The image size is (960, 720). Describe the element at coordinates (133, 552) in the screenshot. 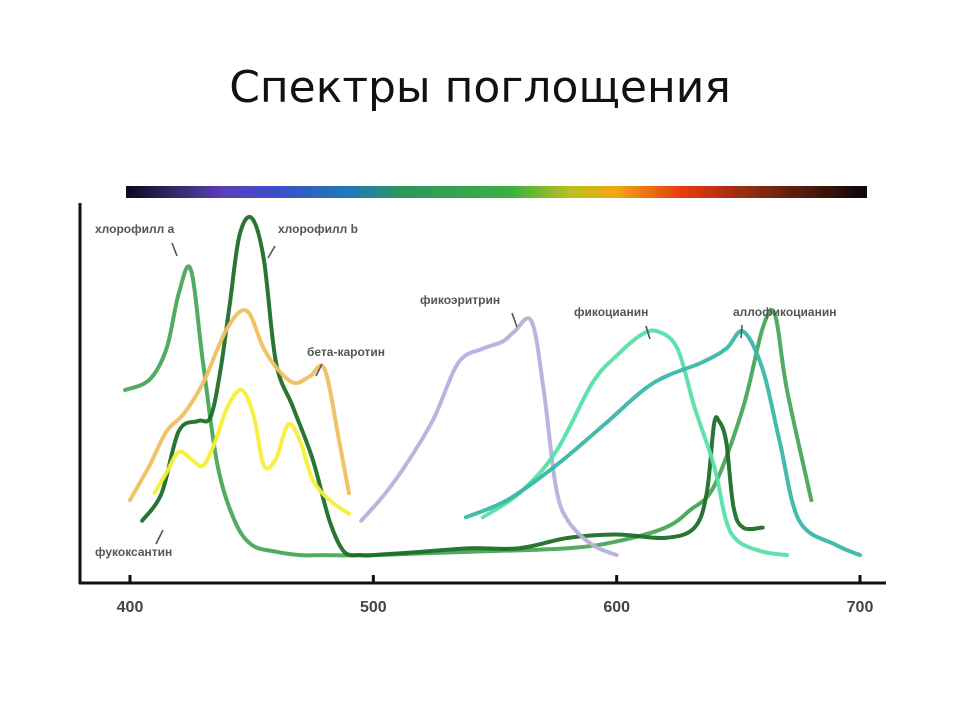

I see `annotation-фукоксантин: фукоксантин` at that location.